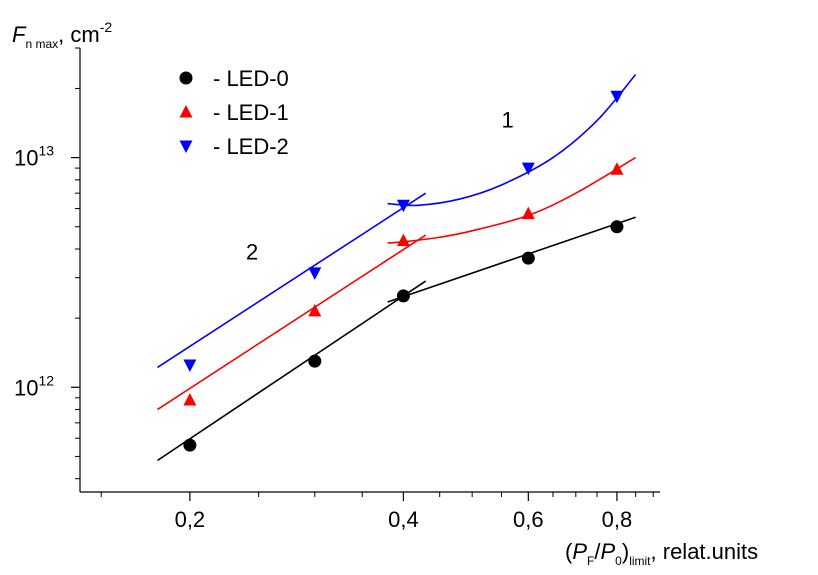  Describe the element at coordinates (251, 78) in the screenshot. I see `legend-label: - LED-0` at that location.